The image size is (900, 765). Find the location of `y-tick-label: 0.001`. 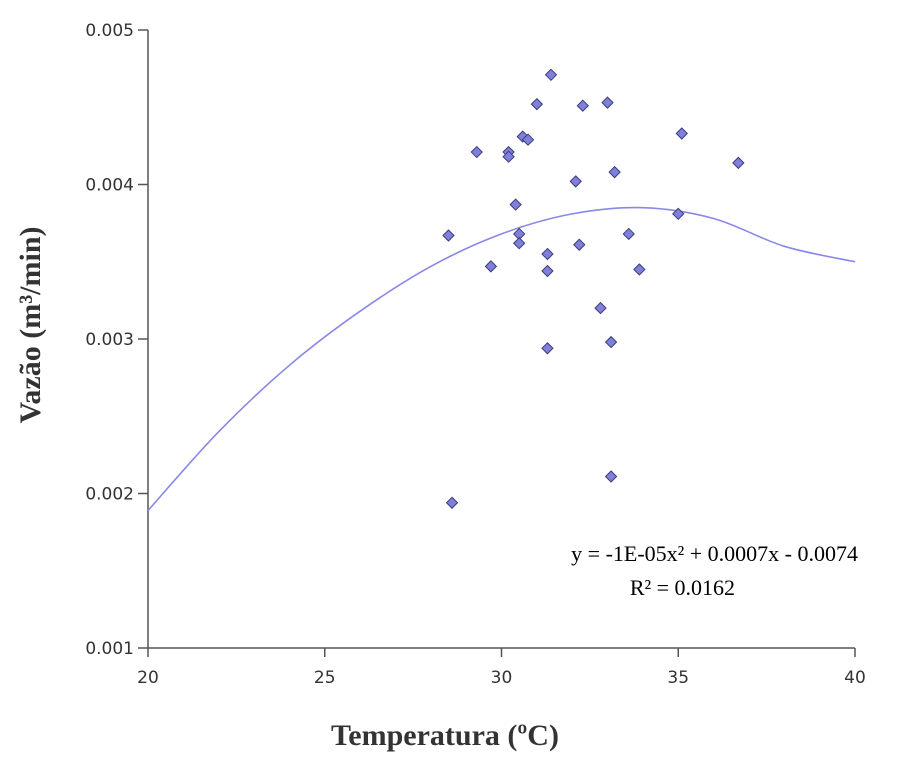

y-tick-label: 0.001 is located at coordinates (109, 649).